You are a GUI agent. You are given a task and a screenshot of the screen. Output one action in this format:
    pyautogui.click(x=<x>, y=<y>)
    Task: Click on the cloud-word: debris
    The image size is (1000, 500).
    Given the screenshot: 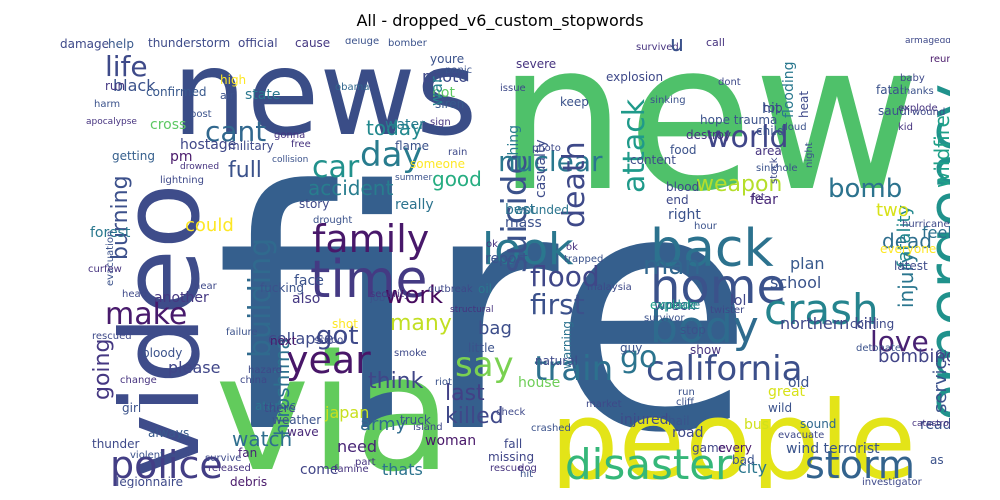 What is the action you would take?
    pyautogui.click(x=249, y=481)
    